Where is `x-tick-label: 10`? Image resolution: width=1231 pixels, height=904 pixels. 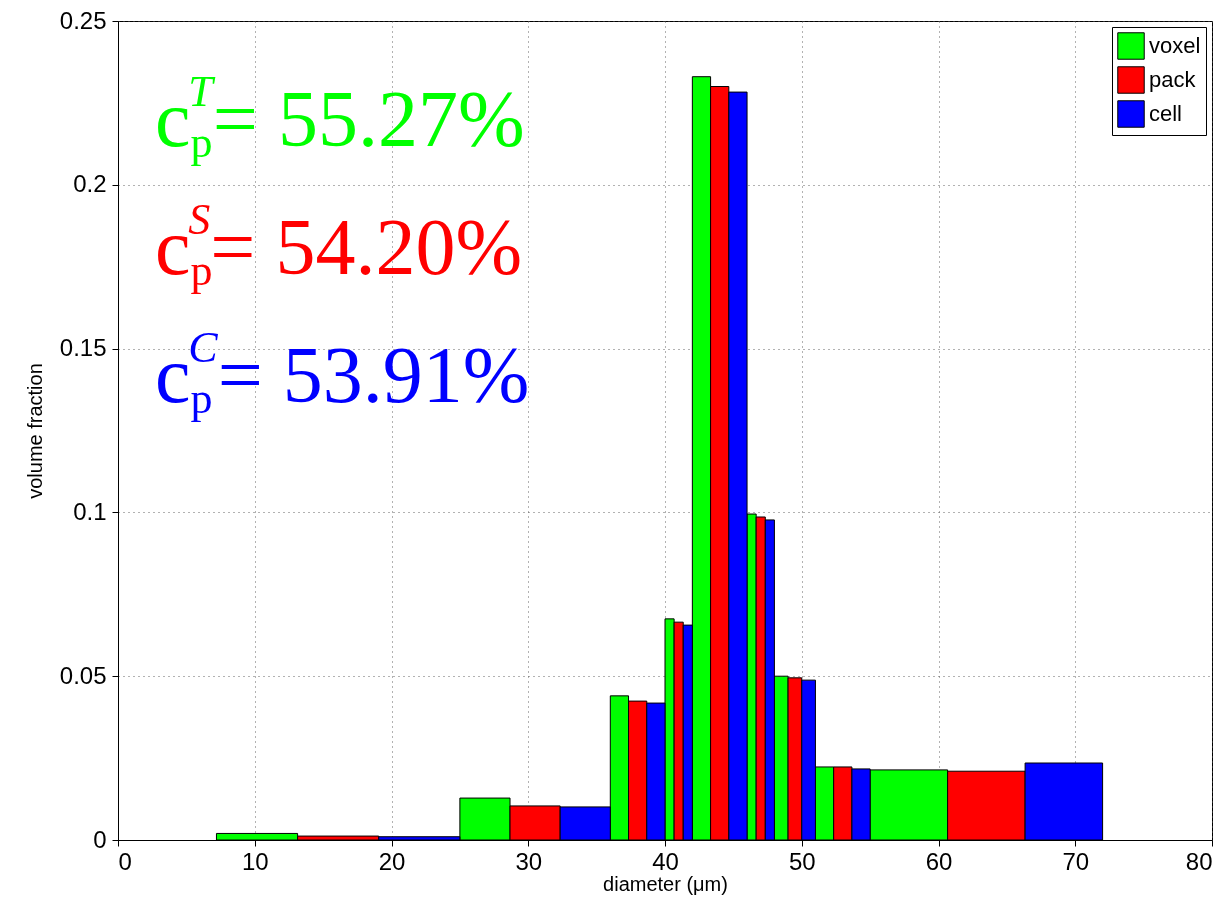 x-tick-label: 10 is located at coordinates (255, 861).